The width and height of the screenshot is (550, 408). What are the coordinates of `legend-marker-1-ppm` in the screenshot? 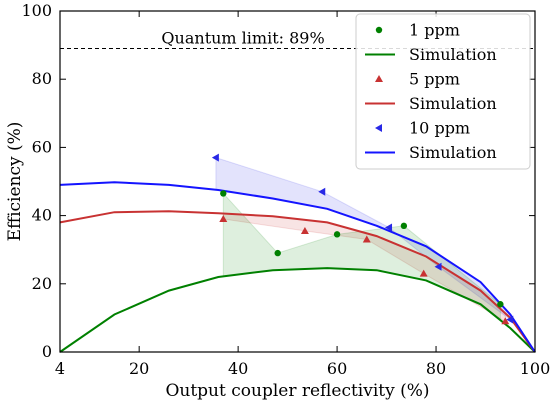 It's located at (379, 30).